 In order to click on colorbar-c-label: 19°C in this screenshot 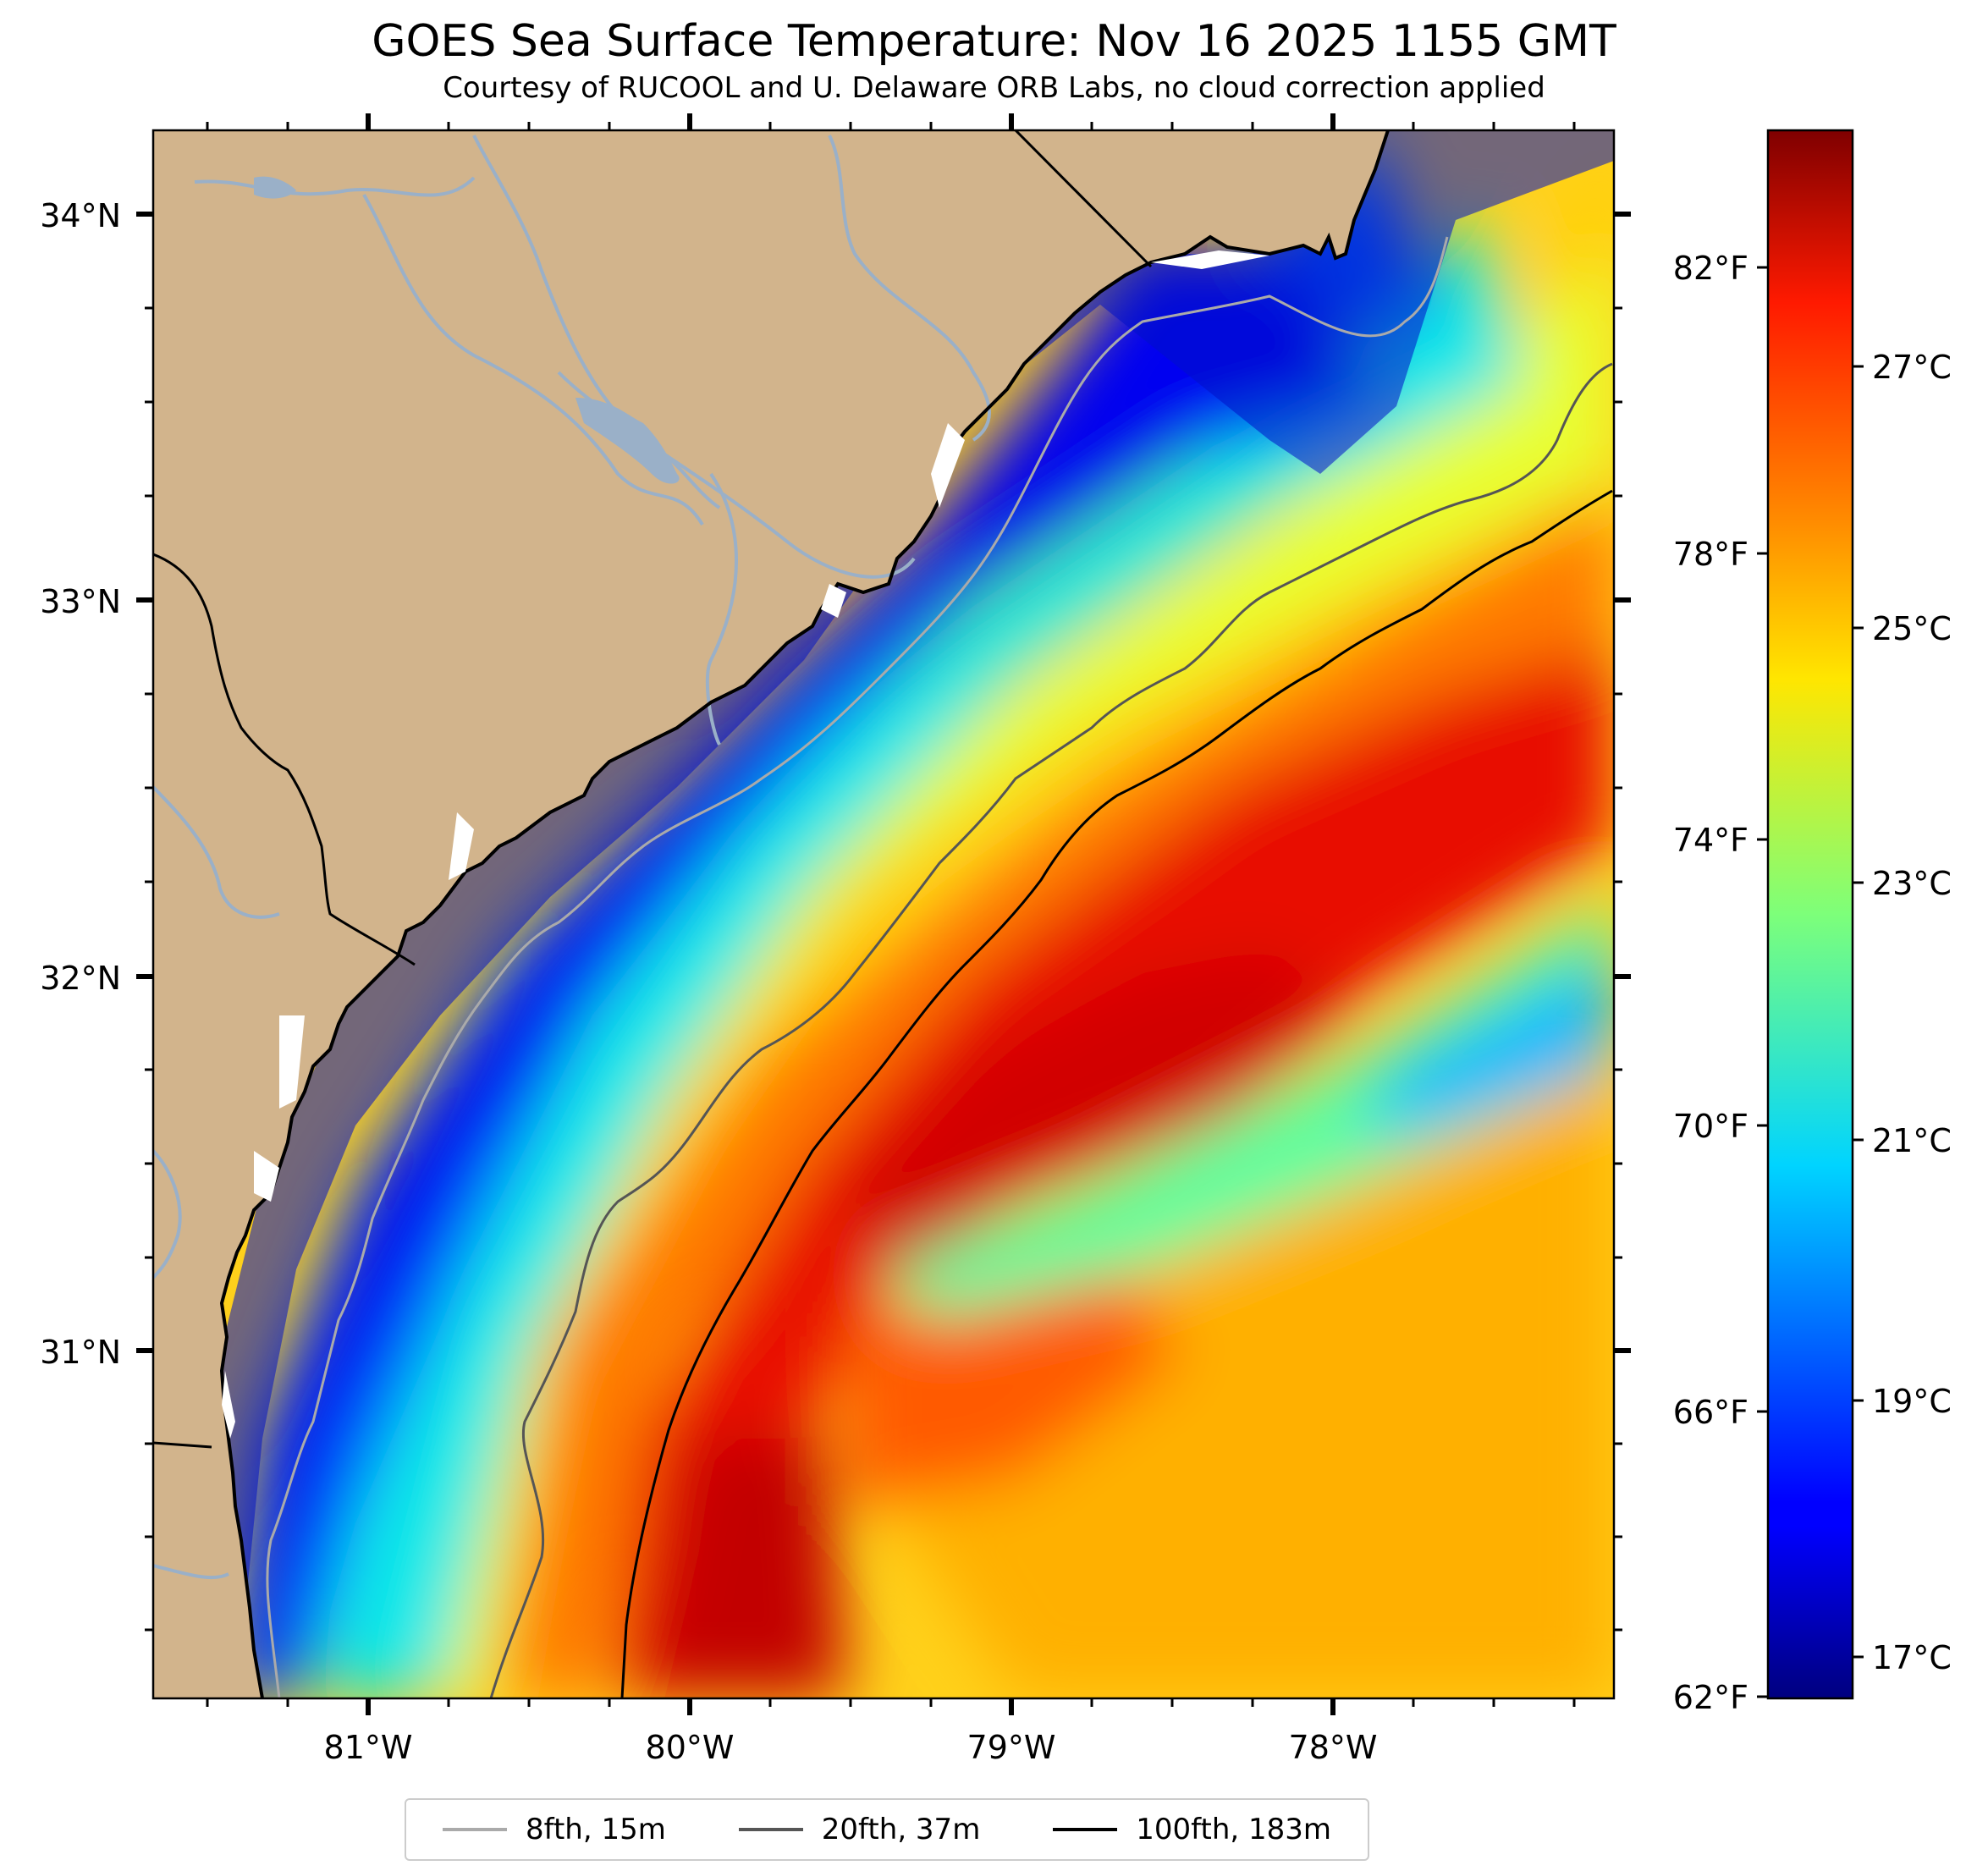, I will do `click(1912, 1401)`.